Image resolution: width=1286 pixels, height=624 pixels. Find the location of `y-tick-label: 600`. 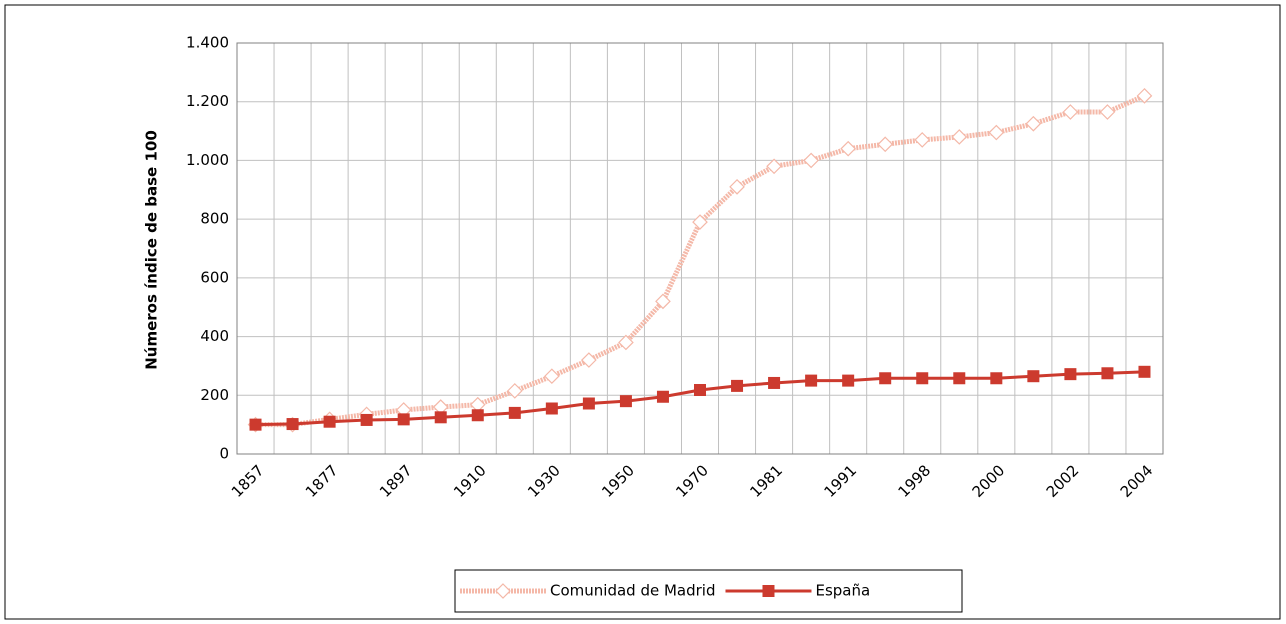

y-tick-label: 600 is located at coordinates (214, 277).